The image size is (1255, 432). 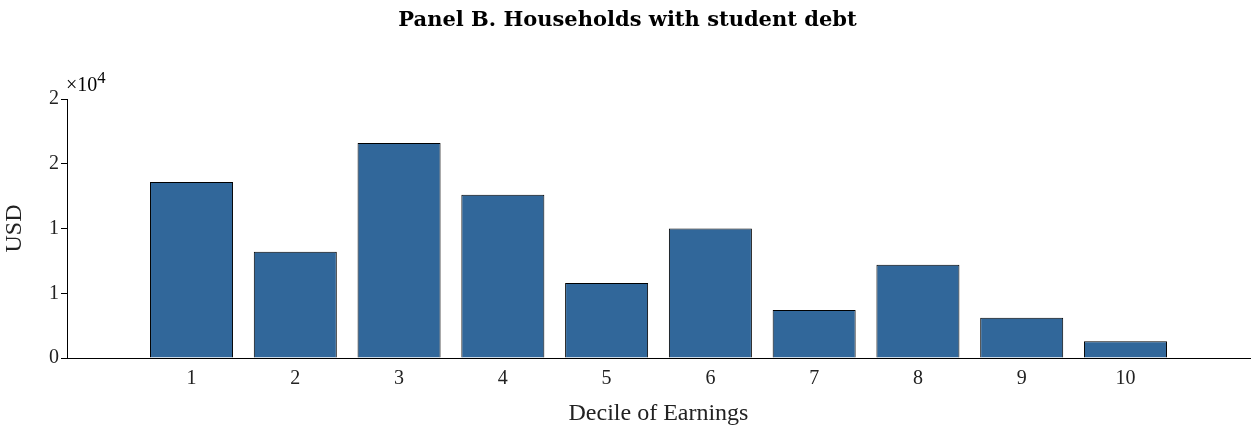 What do you see at coordinates (917, 377) in the screenshot?
I see `x-tick-label: 8` at bounding box center [917, 377].